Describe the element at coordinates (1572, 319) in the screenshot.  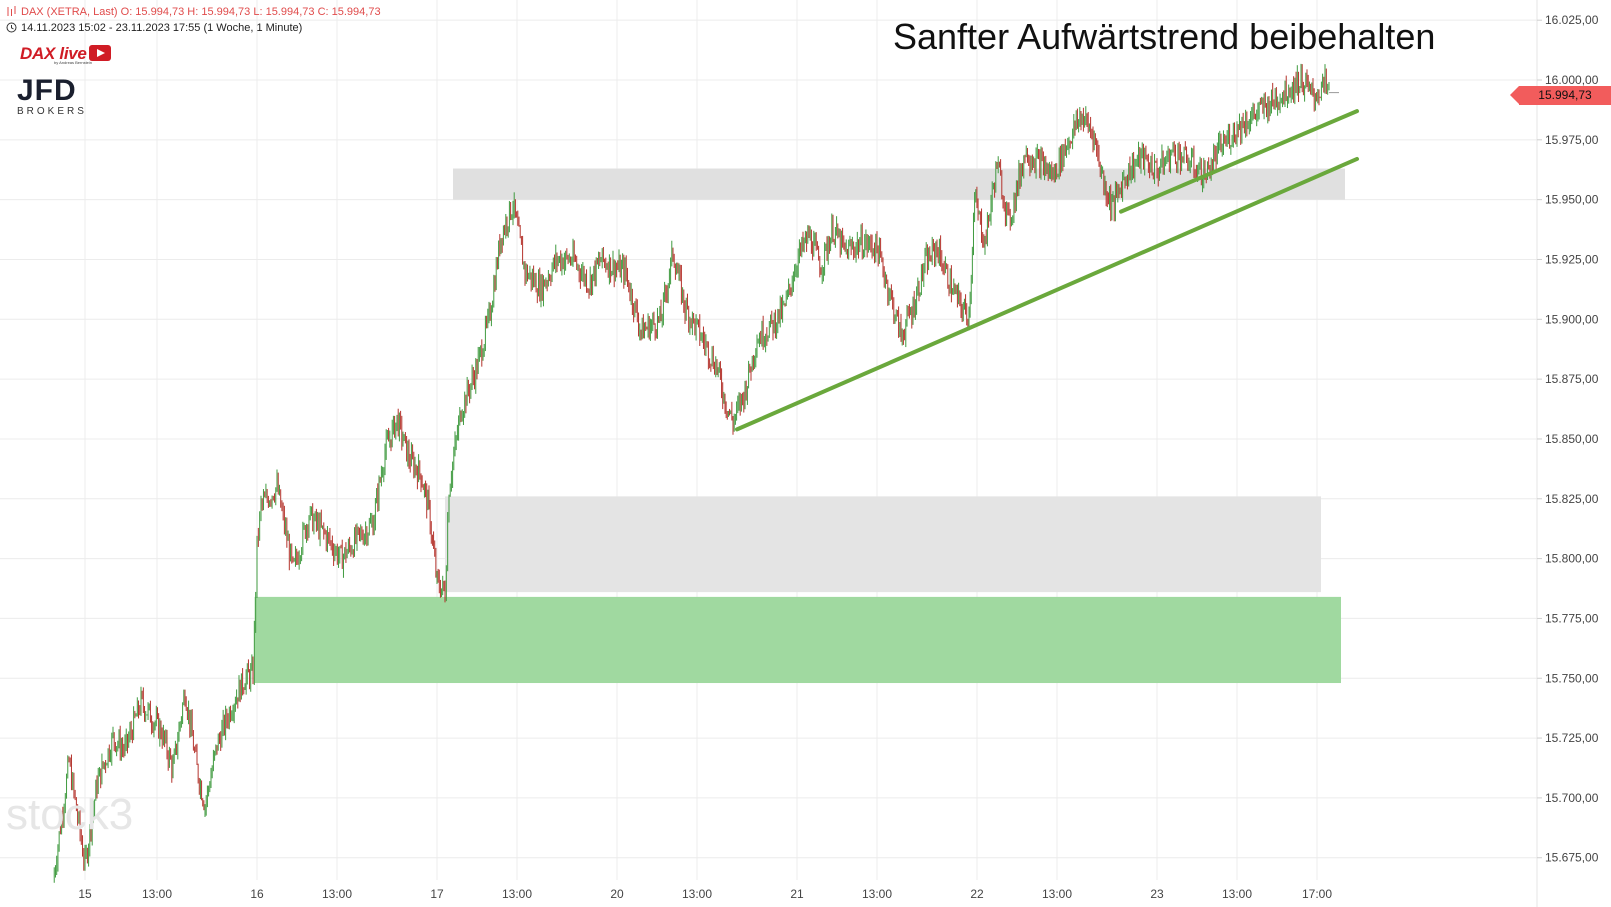
I see `y-tick-label: 15.900,00` at that location.